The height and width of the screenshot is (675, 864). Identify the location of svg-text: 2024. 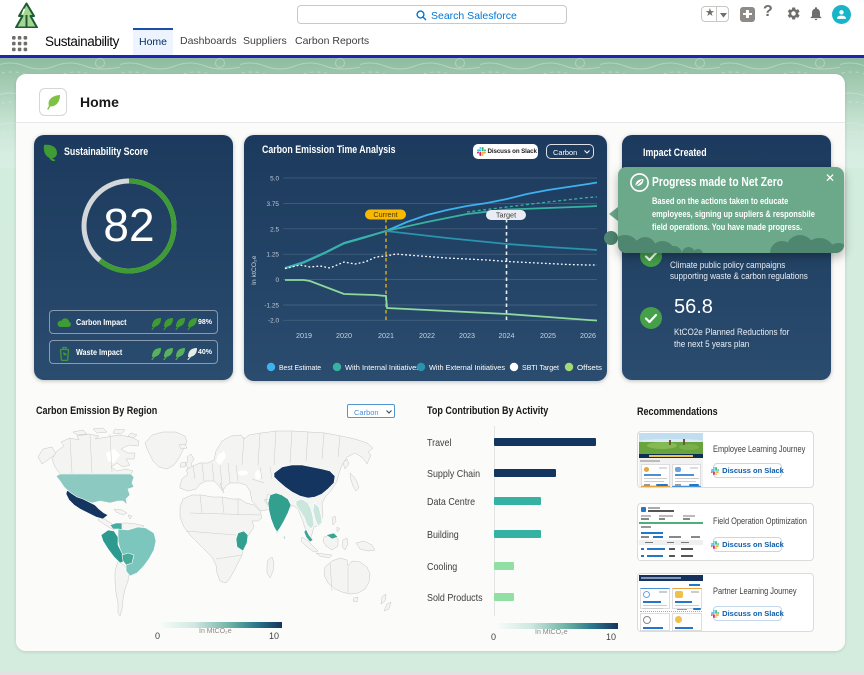
(507, 335).